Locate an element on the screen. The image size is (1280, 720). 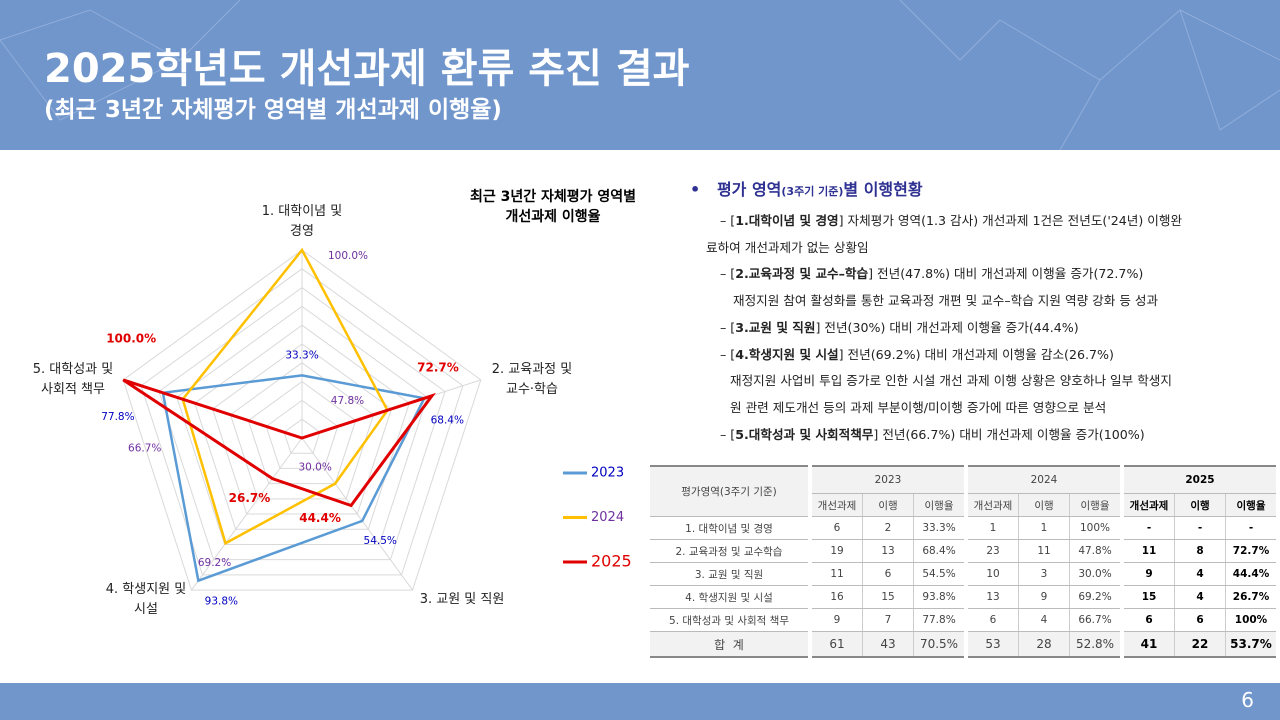
axis-label: 2. 교육과정 및 교수·학습 is located at coordinates (532, 379).